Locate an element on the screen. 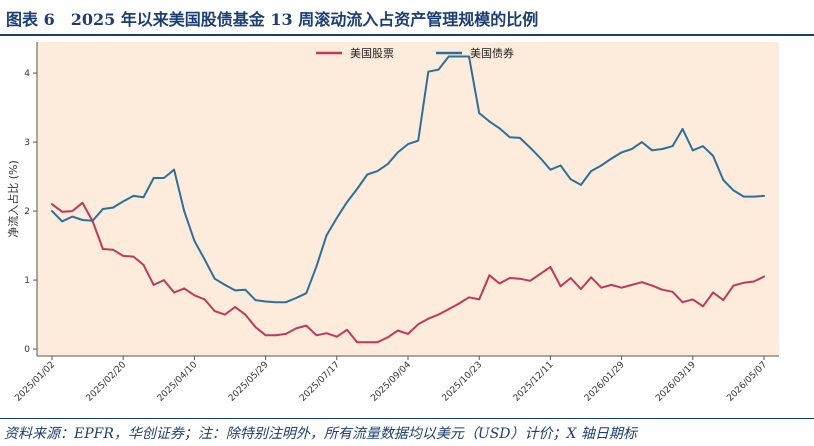 The height and width of the screenshot is (446, 814). figure-title: 图表 6 2025 年以来美国股债基金 13 周滚动流入占资产管理规模的比例 is located at coordinates (272, 19).